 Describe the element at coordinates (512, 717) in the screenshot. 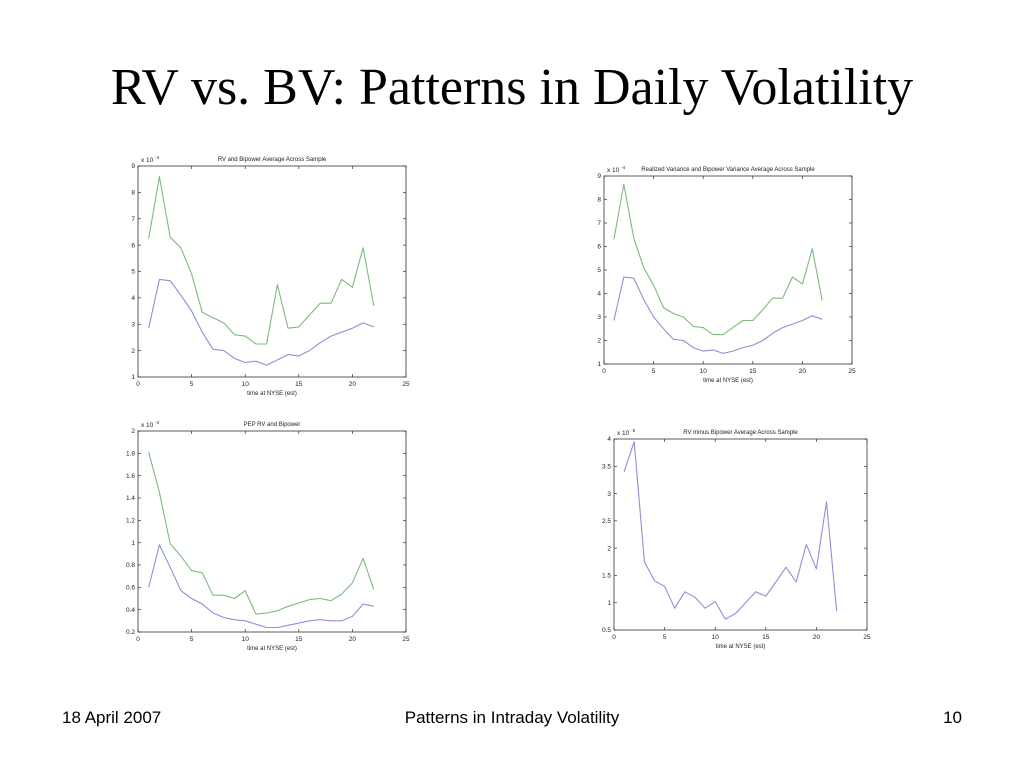

I see `footer-title: Patterns in Intraday Volatility` at that location.